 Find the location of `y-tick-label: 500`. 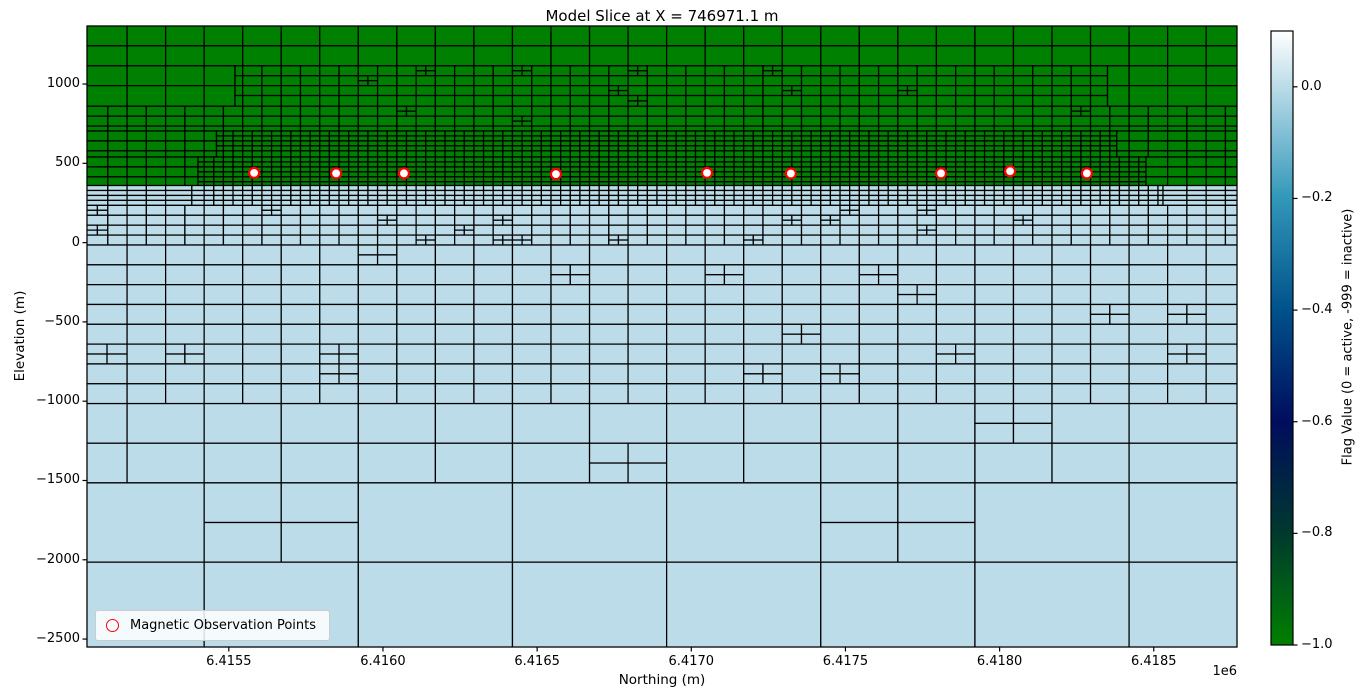

y-tick-label: 500 is located at coordinates (67, 163).